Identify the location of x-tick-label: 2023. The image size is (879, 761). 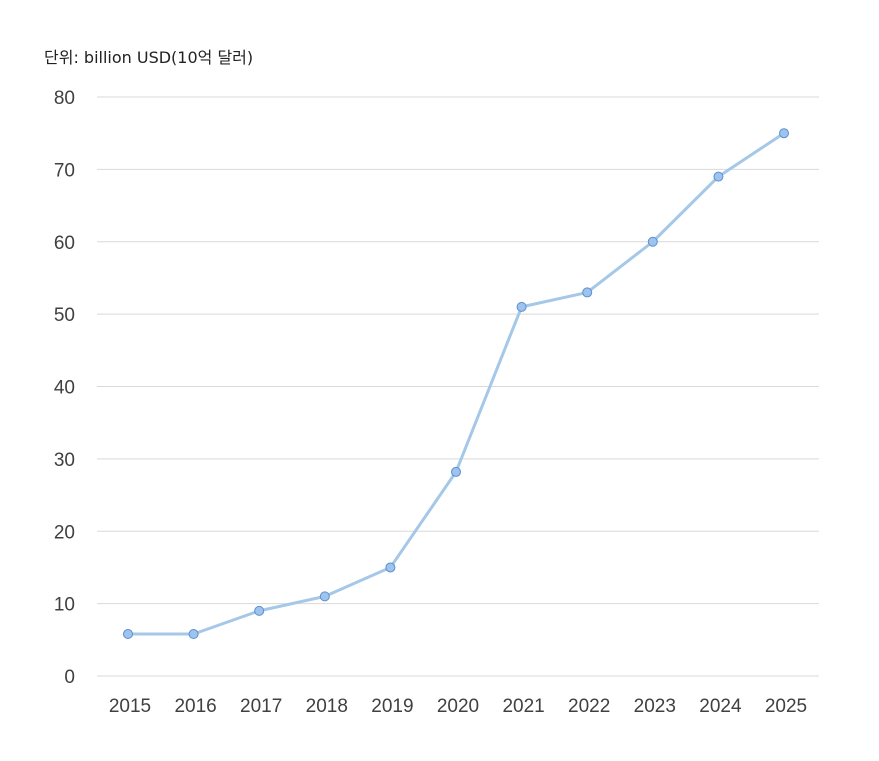
(655, 706).